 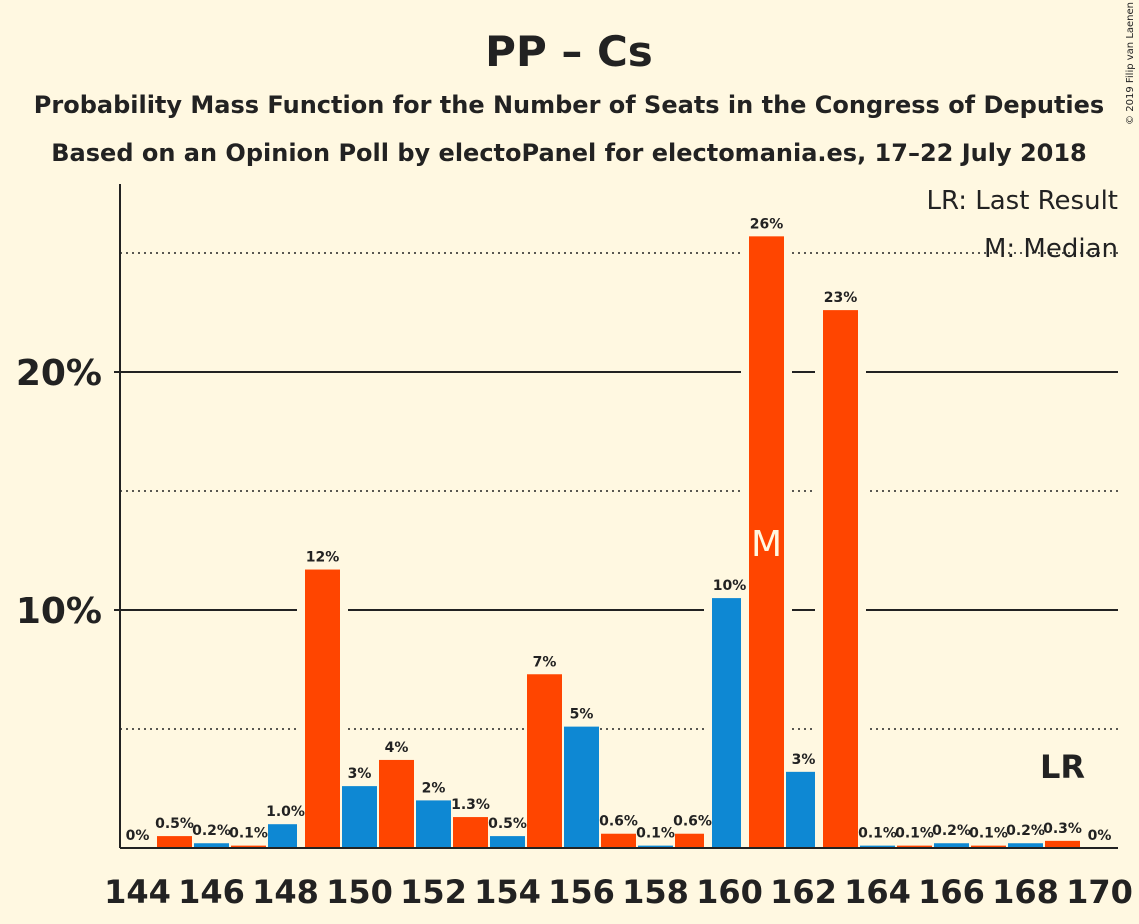 I want to click on x-tick-label-156: 156, so click(x=581, y=892).